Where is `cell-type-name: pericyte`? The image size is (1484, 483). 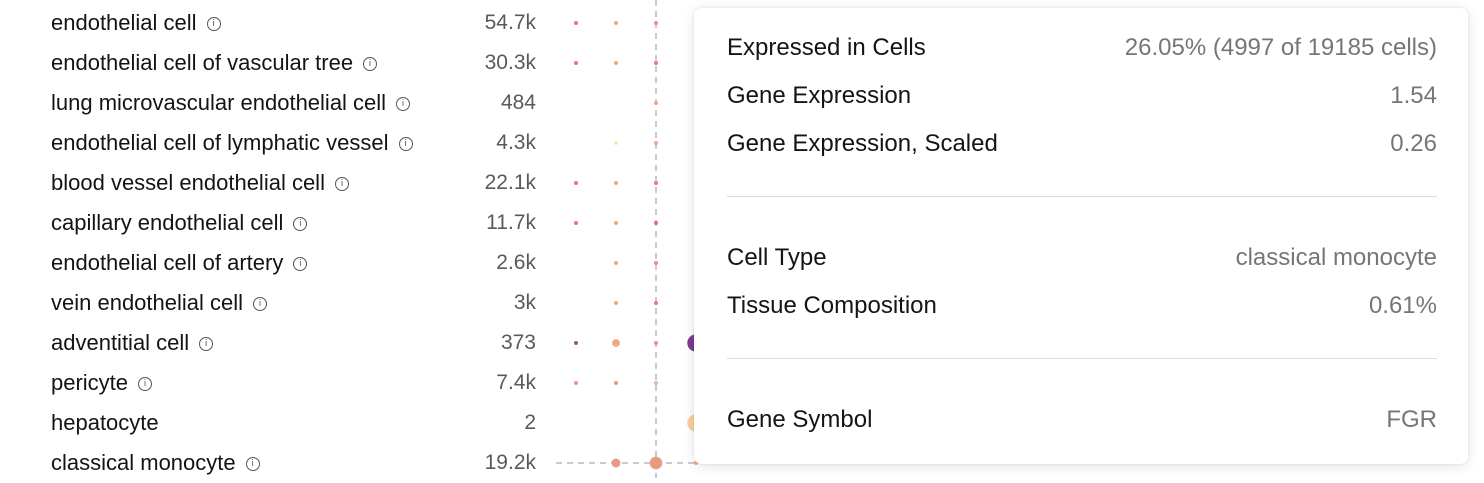
cell-type-name: pericyte is located at coordinates (90, 382).